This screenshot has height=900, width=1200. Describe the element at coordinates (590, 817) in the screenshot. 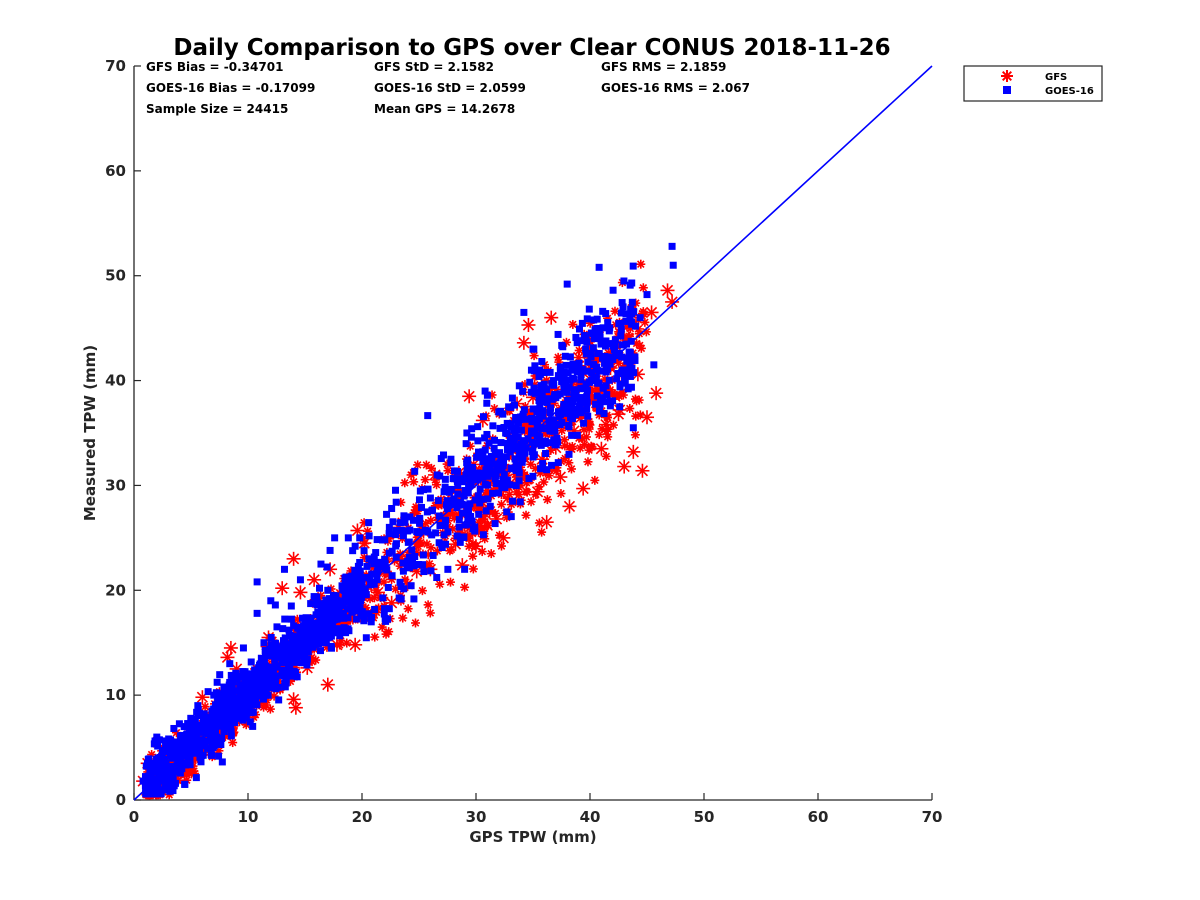

I see `x-tick-label: 40` at that location.